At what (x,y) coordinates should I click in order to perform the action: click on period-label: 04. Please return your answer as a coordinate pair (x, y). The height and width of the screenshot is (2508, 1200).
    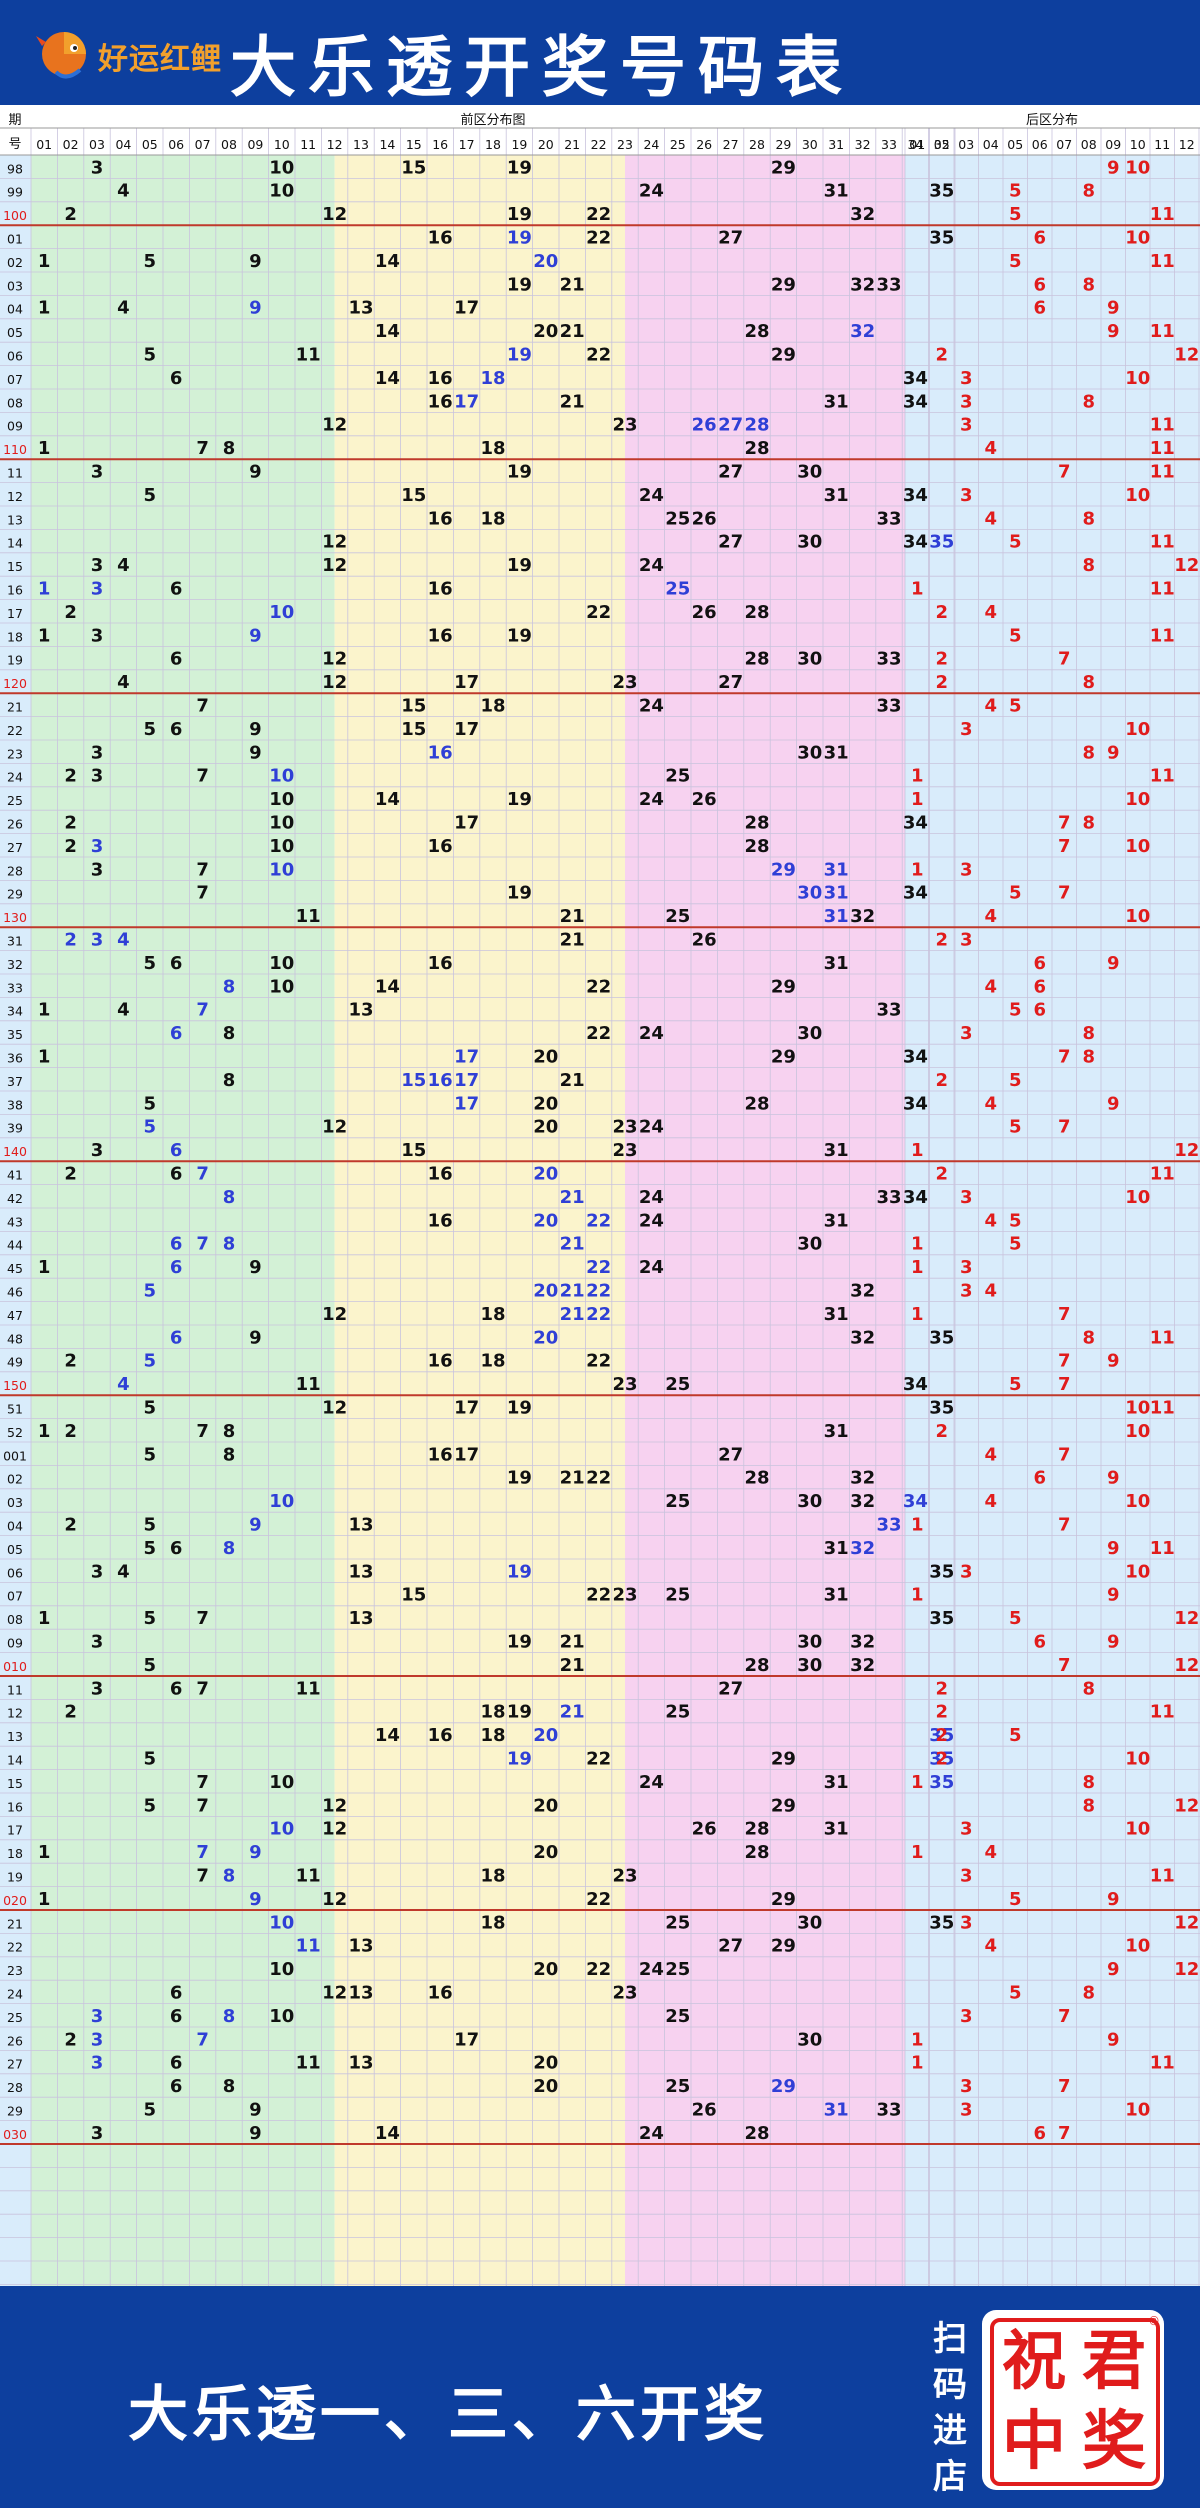
    Looking at the image, I should click on (15, 1525).